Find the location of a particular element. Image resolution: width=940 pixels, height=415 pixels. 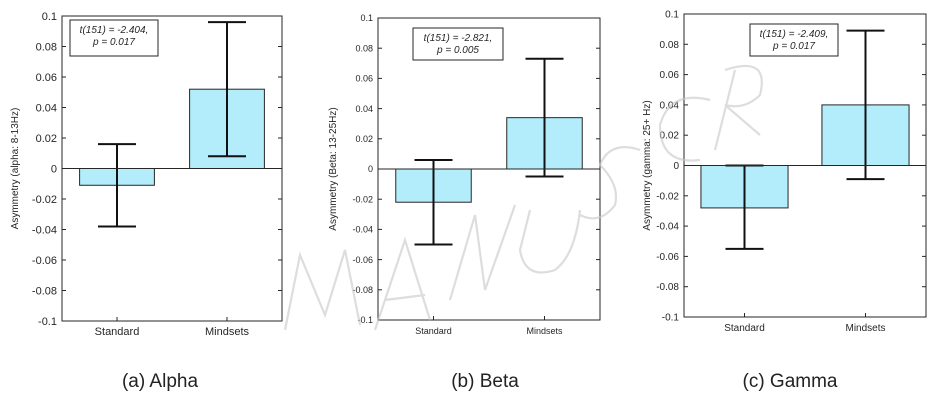

y-axis-label: Asymmetry (Beta: 13-25Hz) is located at coordinates (333, 168).